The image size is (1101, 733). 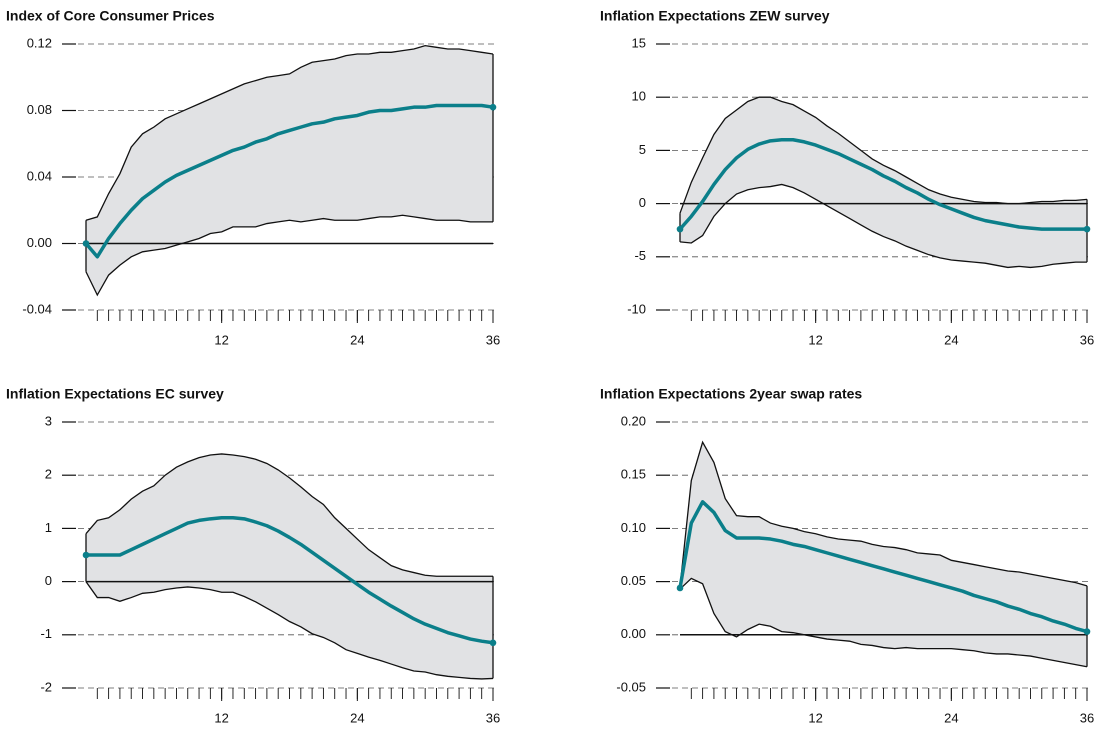 I want to click on y-tick-label: -10, so click(x=636, y=308).